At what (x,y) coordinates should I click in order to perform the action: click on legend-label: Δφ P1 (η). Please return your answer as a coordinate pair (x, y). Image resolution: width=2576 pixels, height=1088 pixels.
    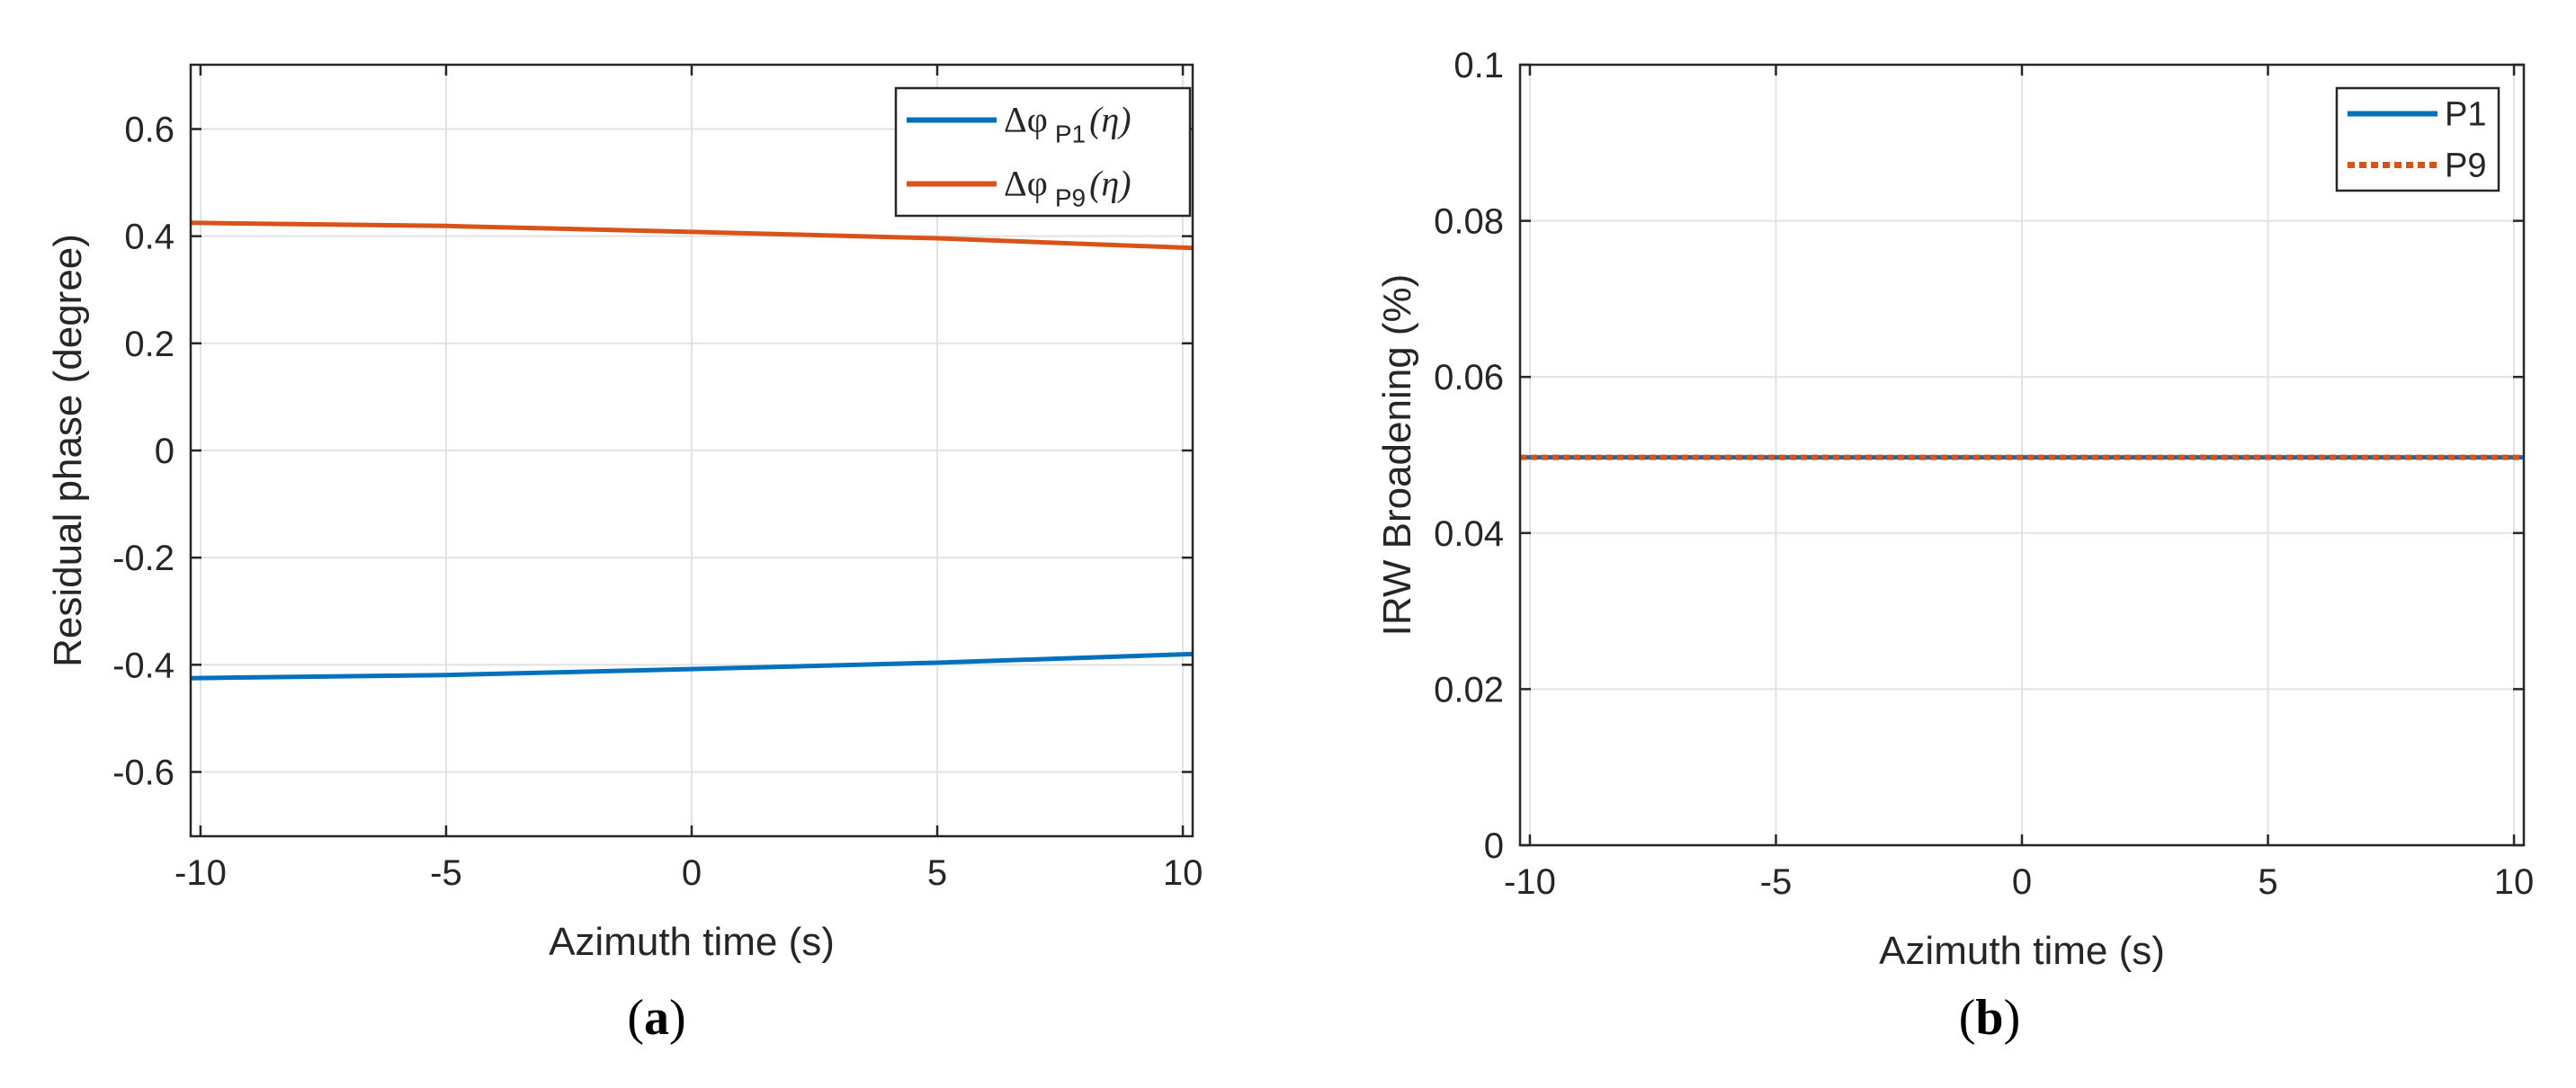
    Looking at the image, I should click on (1067, 124).